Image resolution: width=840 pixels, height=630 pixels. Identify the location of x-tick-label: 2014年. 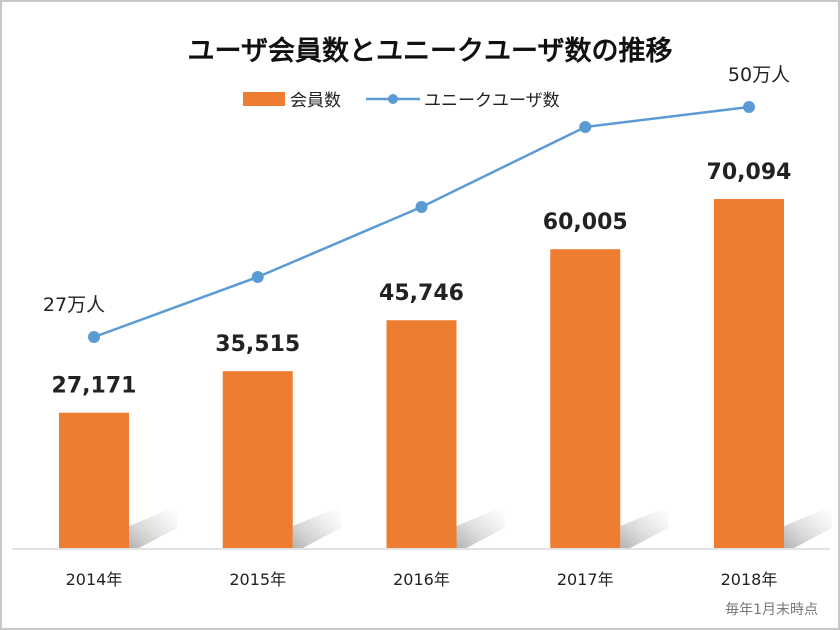
(94, 579).